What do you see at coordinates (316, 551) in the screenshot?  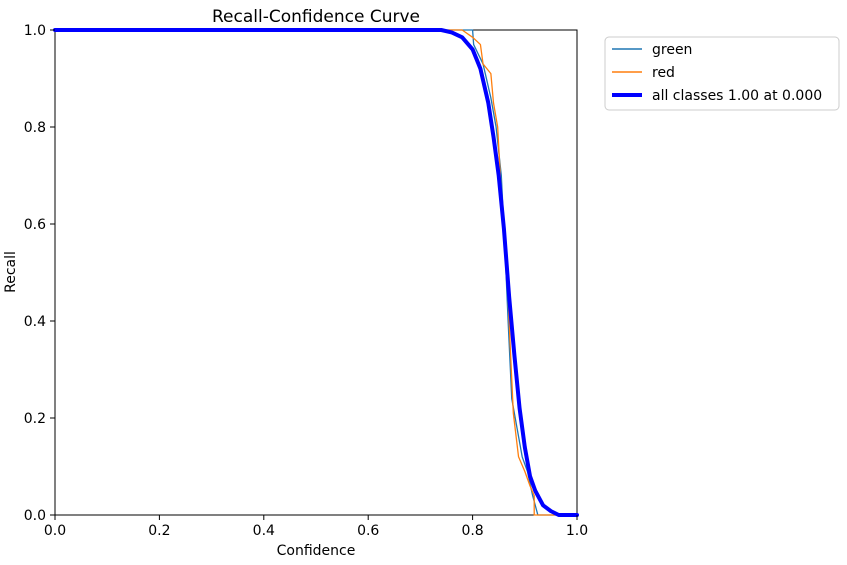 I see `x-axis-label: Confidence` at bounding box center [316, 551].